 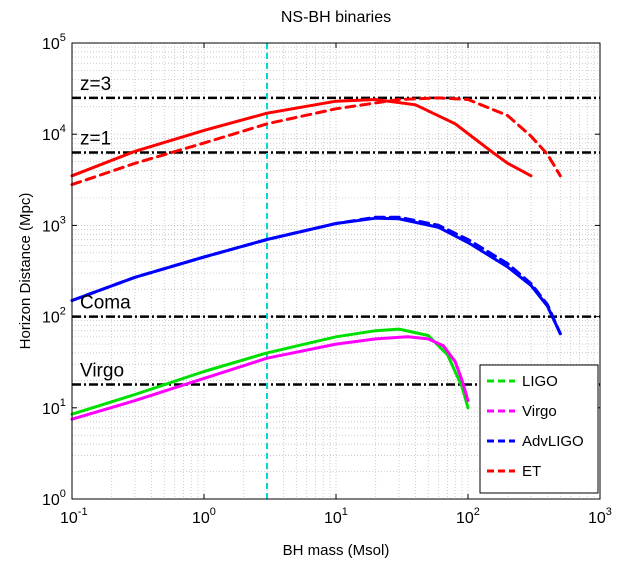 I want to click on legend: LIGO Virgo AdvLIGO ET, so click(x=539, y=429).